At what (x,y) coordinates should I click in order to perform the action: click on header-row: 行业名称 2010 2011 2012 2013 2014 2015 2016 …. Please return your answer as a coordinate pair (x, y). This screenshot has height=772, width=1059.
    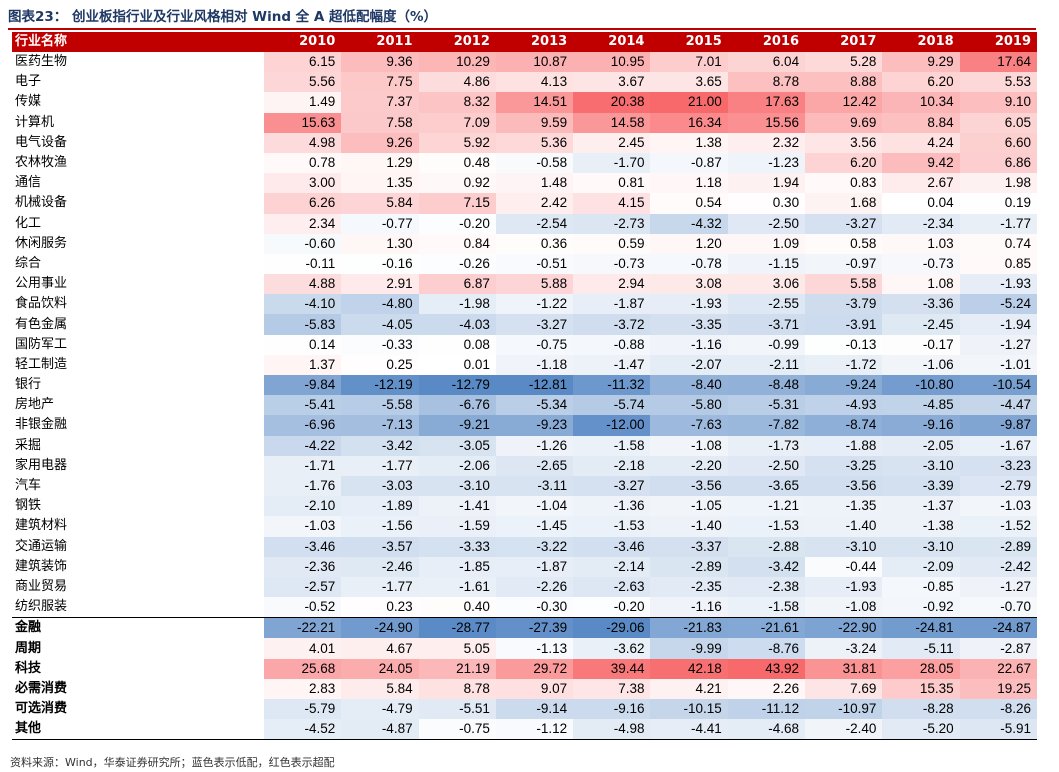
    Looking at the image, I should click on (524, 42).